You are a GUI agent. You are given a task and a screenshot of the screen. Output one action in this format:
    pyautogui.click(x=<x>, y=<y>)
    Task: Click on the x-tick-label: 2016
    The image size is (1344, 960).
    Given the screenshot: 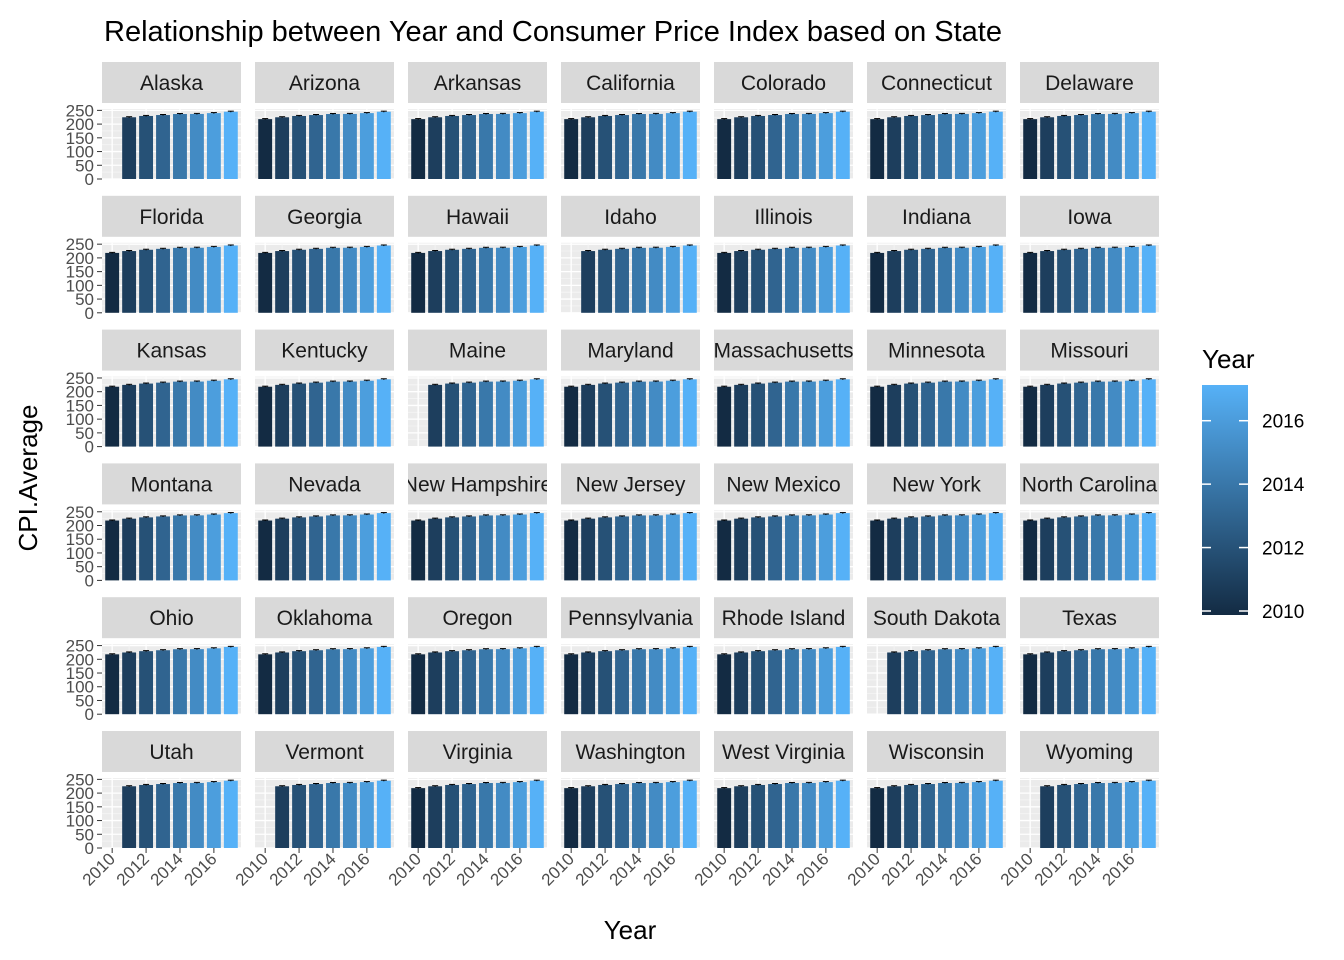 What is the action you would take?
    pyautogui.click(x=1119, y=869)
    